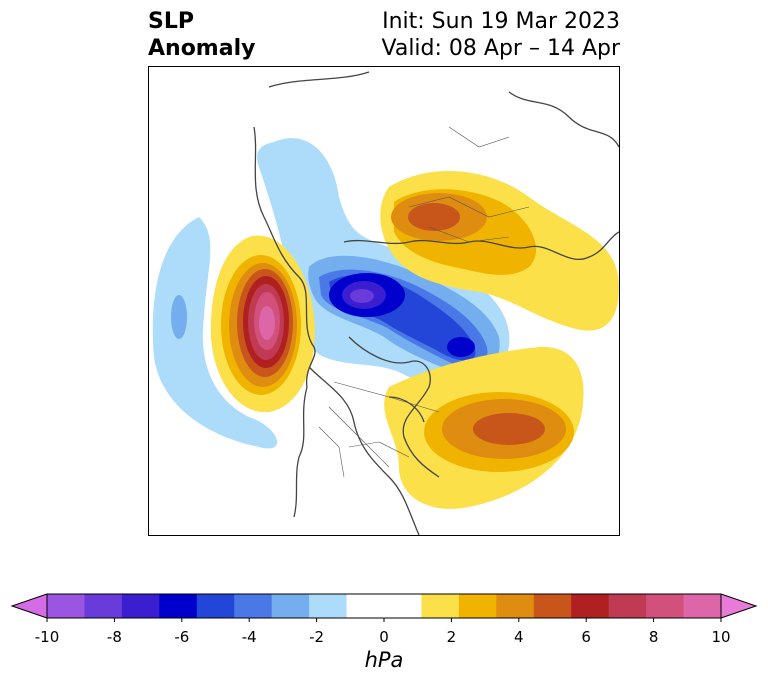 This screenshot has width=768, height=686. I want to click on colorbar-high-extend-fill, so click(738, 606).